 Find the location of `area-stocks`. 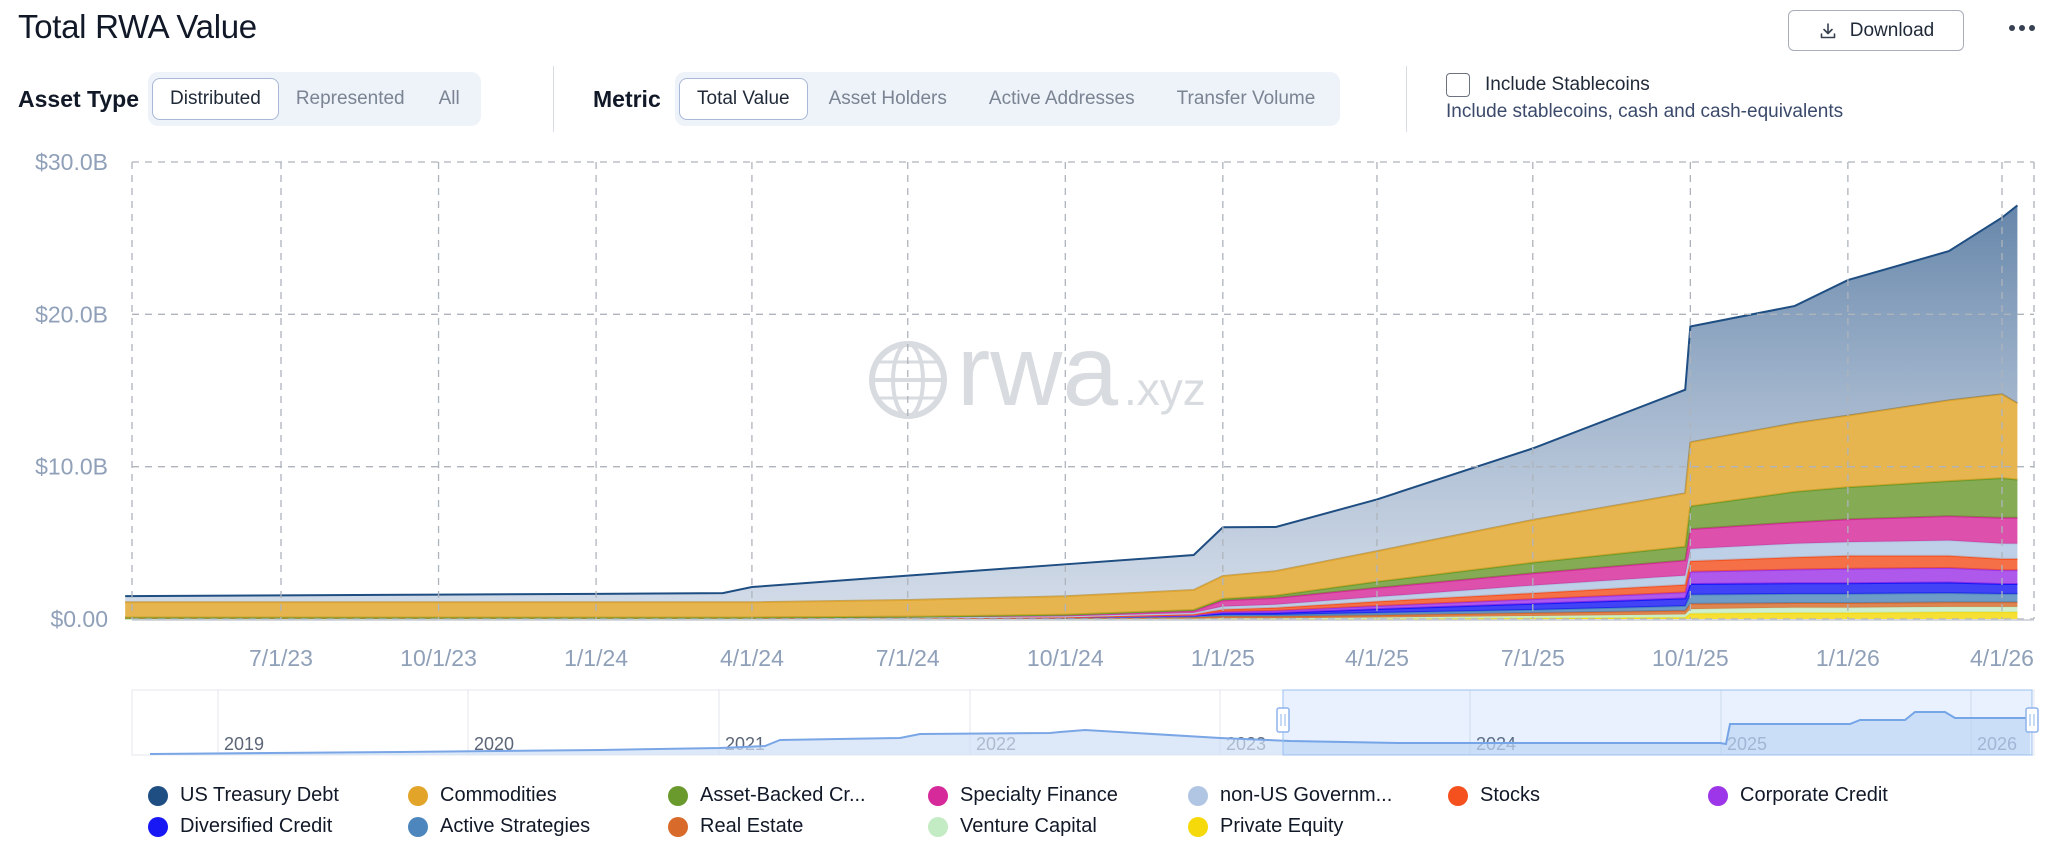

area-stocks is located at coordinates (1071, 586).